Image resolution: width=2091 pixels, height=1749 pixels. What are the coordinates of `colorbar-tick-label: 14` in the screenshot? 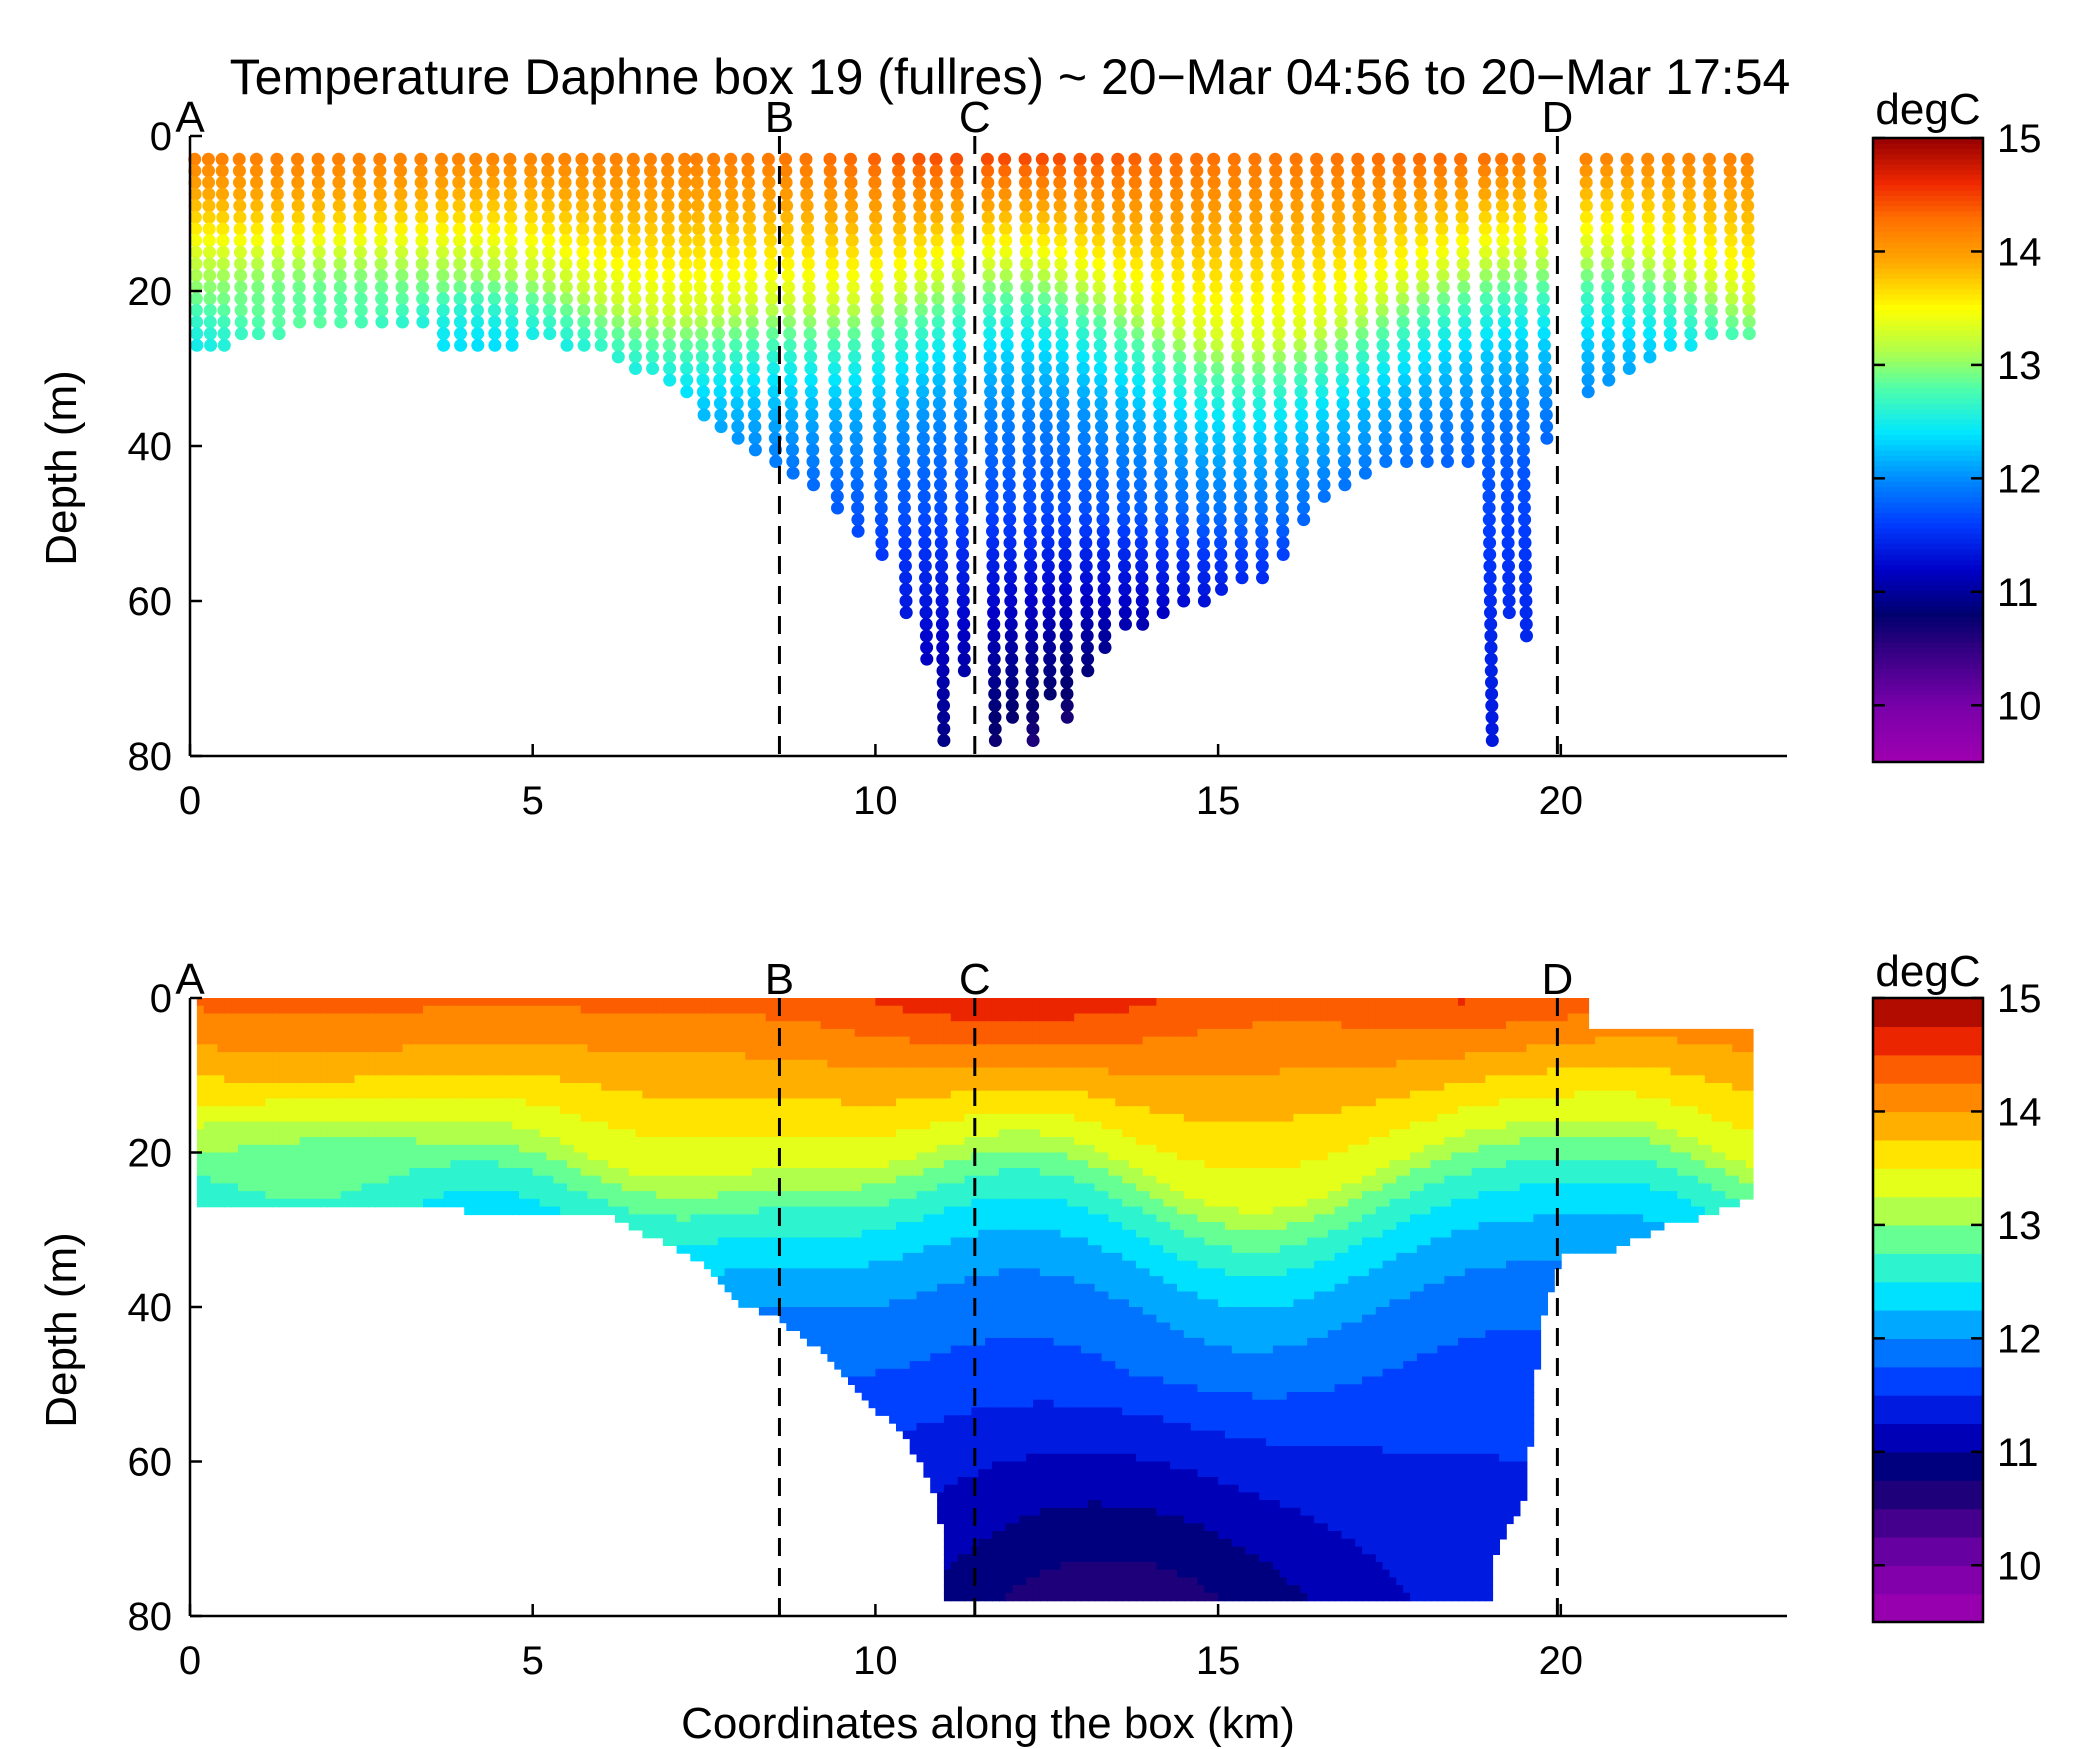 It's located at (2019, 1112).